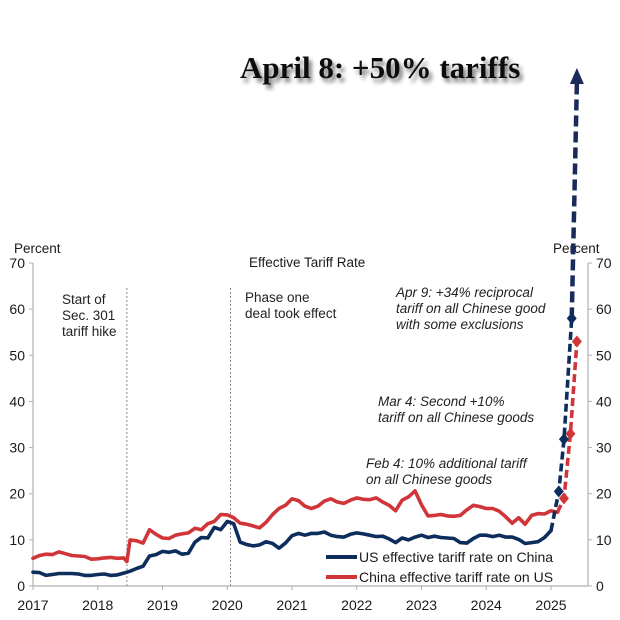  I want to click on annotation-text: tariff on all Chinese goods, so click(456, 417).